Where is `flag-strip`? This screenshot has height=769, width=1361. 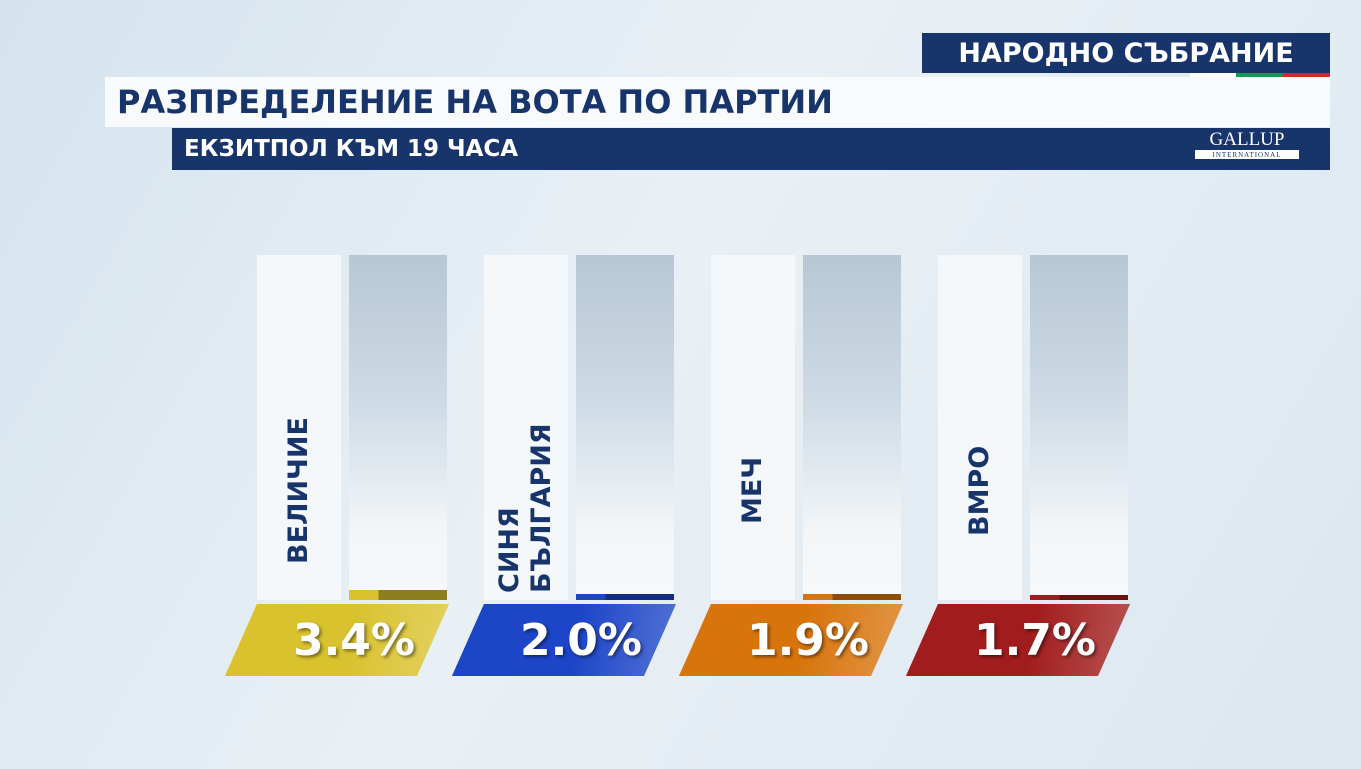
flag-strip is located at coordinates (1260, 75).